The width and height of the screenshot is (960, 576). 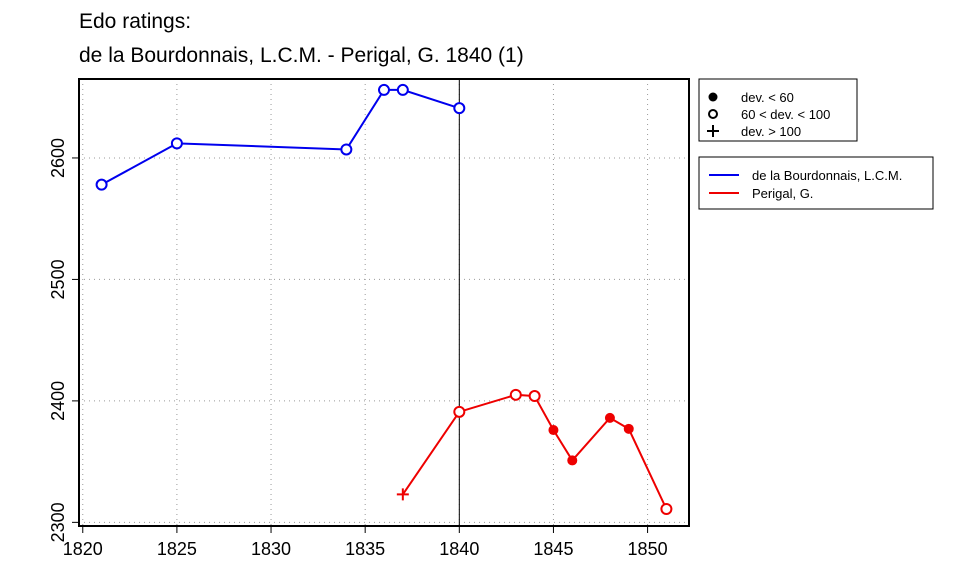 I want to click on legend-label-bourdonnais: de la Bourdonnais, L.C.M., so click(x=827, y=175).